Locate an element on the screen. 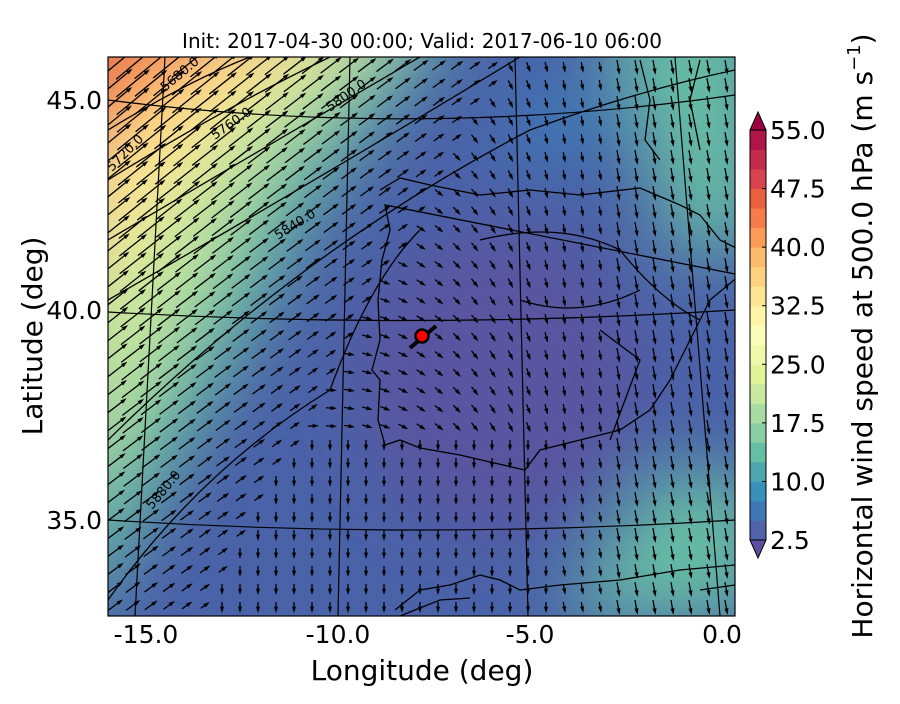 This screenshot has height=704, width=900. colorbar-tick: 2.5 is located at coordinates (790, 540).